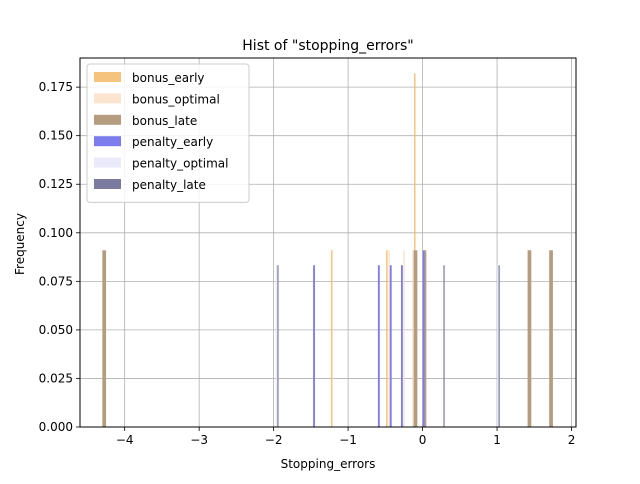 Image resolution: width=640 pixels, height=484 pixels. Describe the element at coordinates (423, 440) in the screenshot. I see `x-tick-label: 0` at that location.